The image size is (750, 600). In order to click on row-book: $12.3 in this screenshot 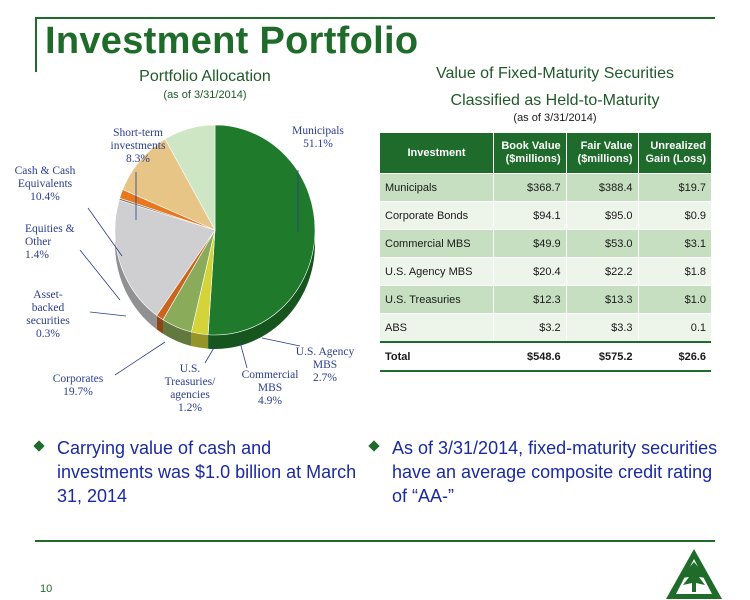, I will do `click(530, 299)`.